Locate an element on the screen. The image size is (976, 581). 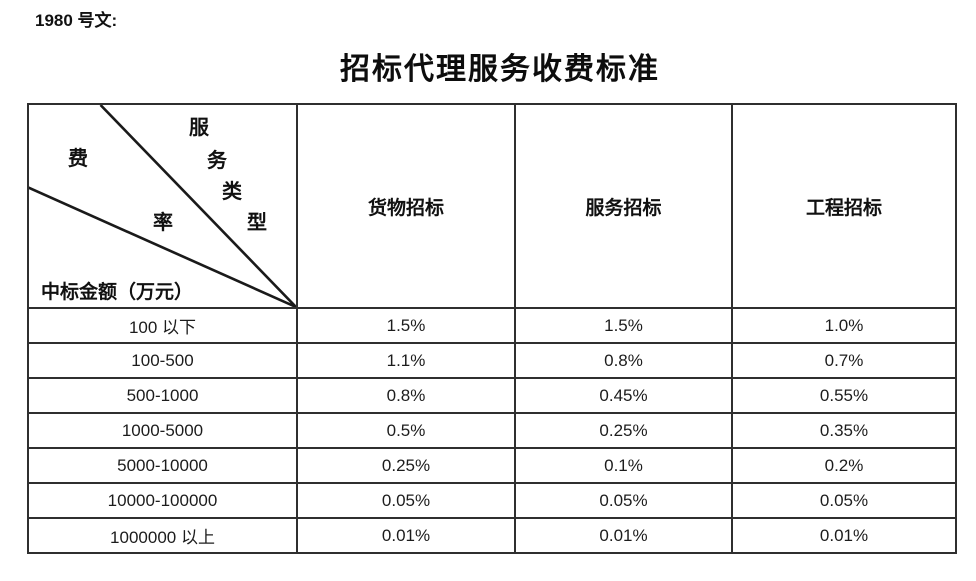
corner-label-type-char: 型 is located at coordinates (257, 222).